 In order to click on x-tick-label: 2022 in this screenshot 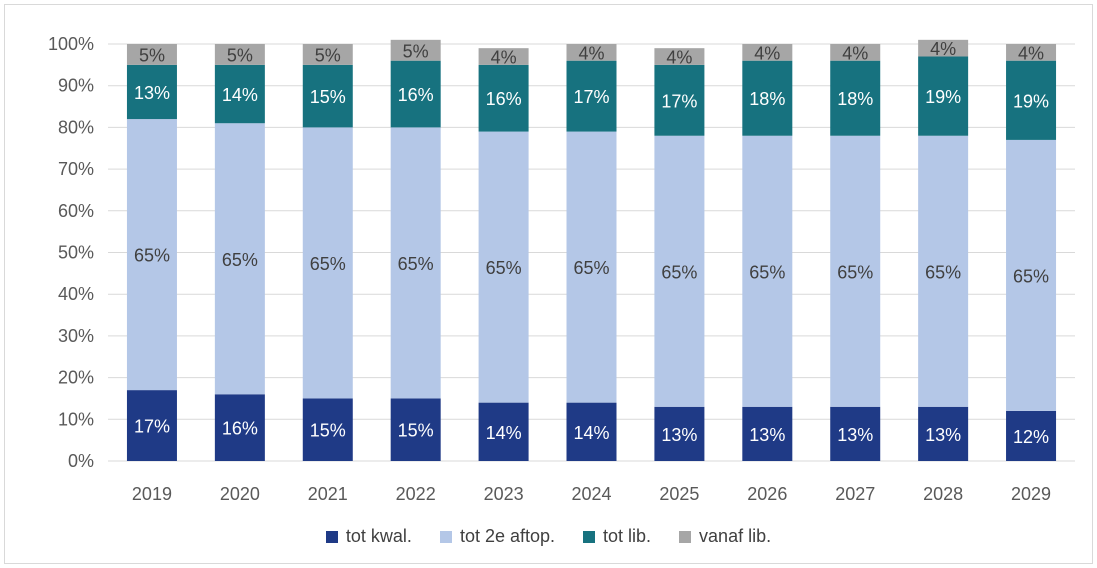, I will do `click(416, 494)`.